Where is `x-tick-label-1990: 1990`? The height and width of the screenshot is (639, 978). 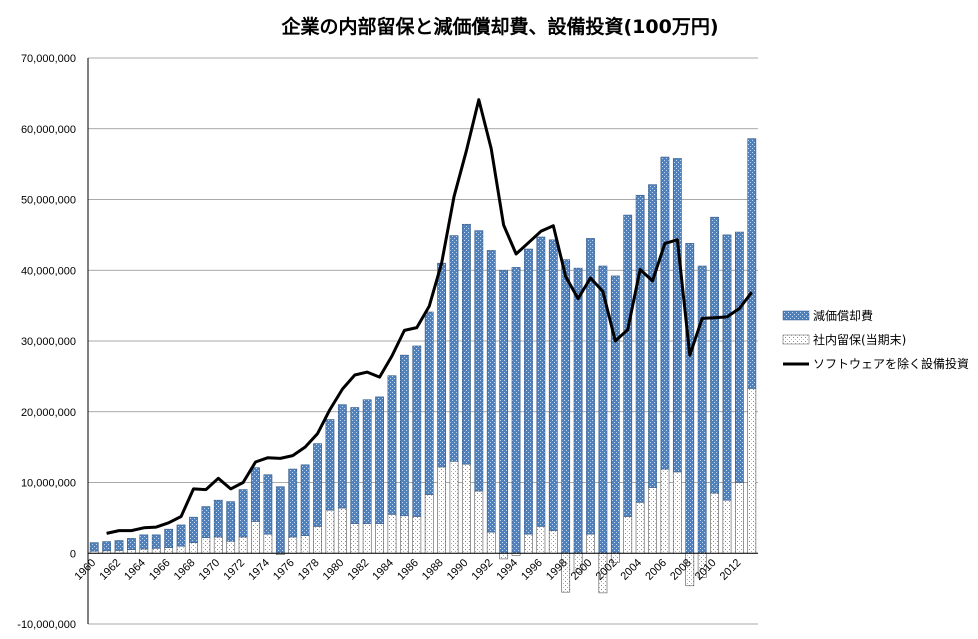 x-tick-label-1990: 1990 is located at coordinates (458, 570).